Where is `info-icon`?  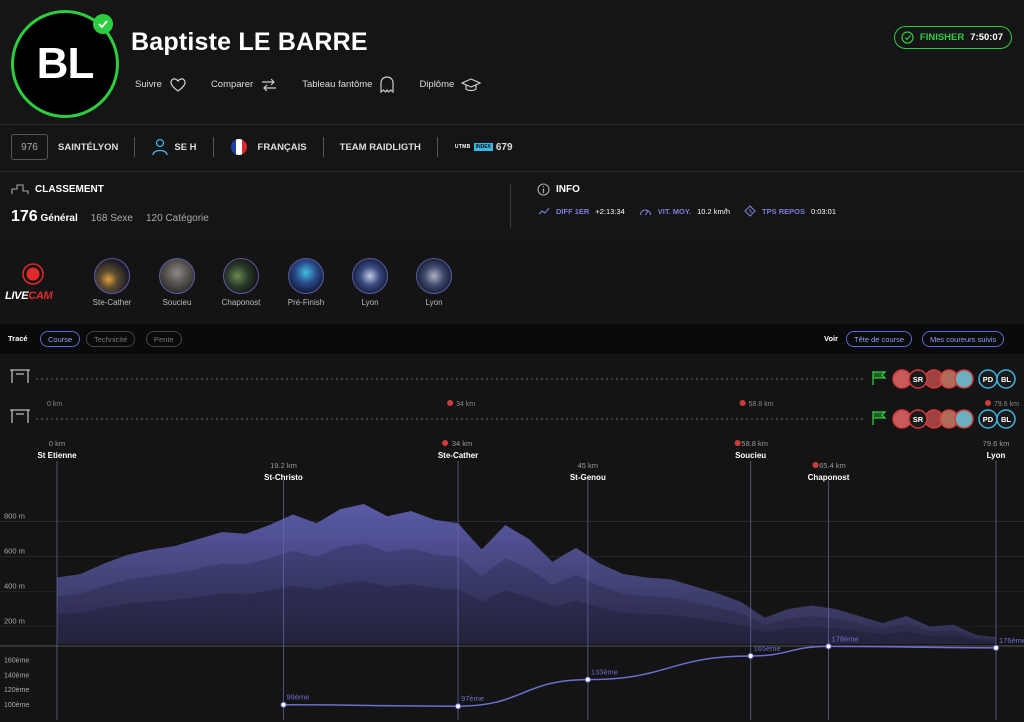
info-icon is located at coordinates (543, 189).